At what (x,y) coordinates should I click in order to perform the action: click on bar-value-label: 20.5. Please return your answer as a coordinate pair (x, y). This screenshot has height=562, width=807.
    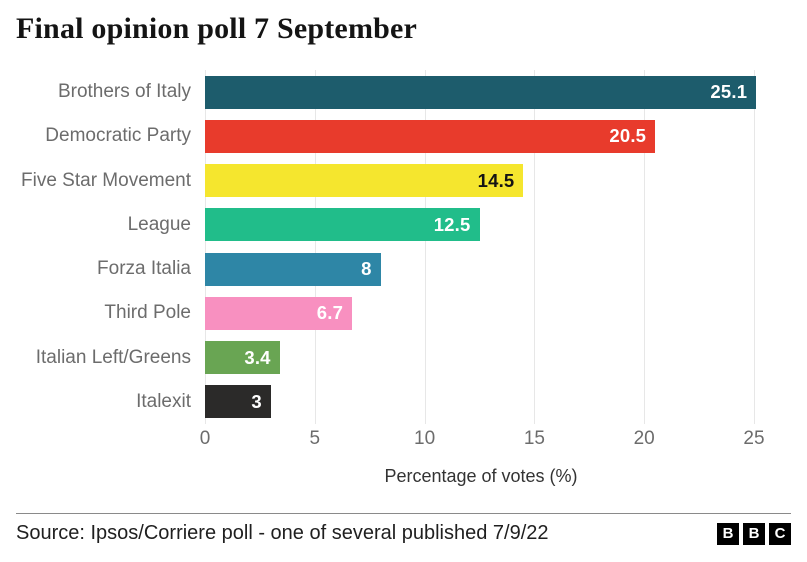
    Looking at the image, I should click on (628, 136).